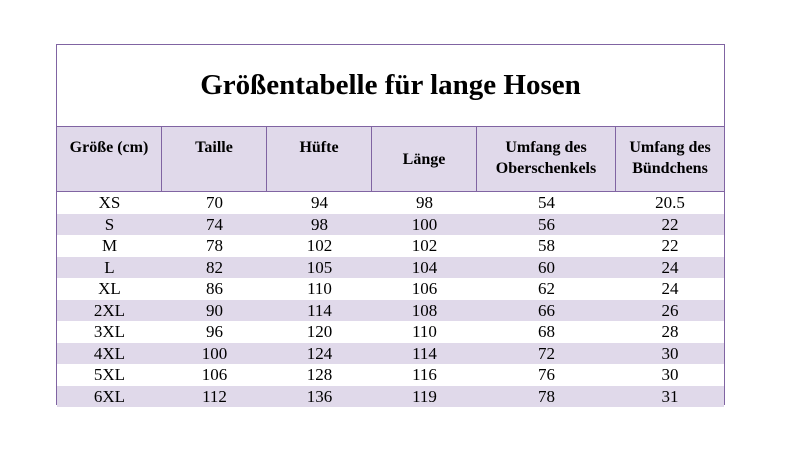 This screenshot has width=788, height=452. Describe the element at coordinates (214, 224) in the screenshot. I see `table-cell: 74` at that location.